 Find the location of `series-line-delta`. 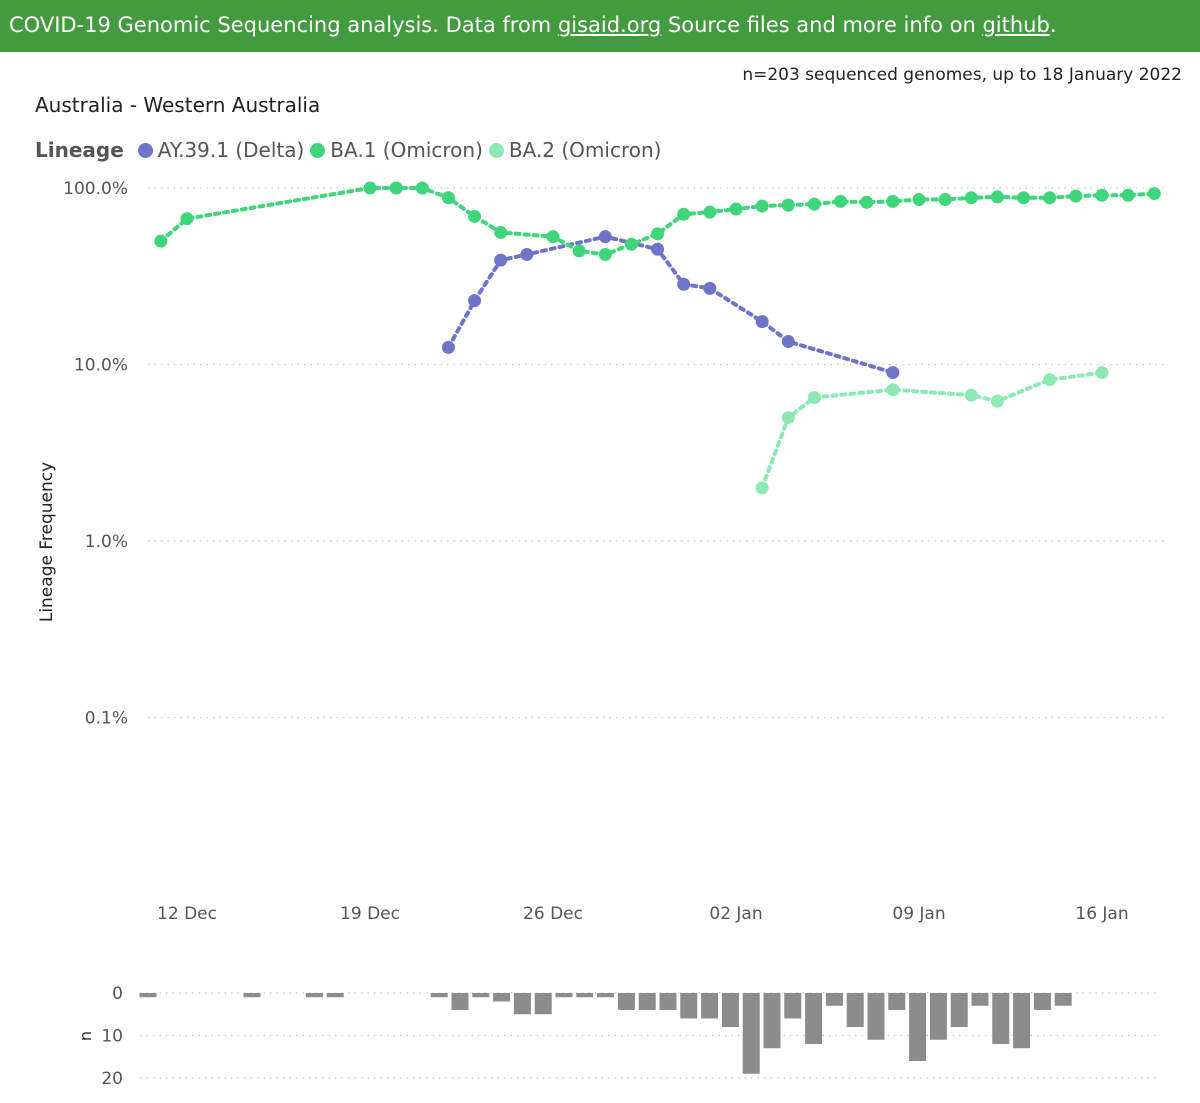

series-line-delta is located at coordinates (670, 304).